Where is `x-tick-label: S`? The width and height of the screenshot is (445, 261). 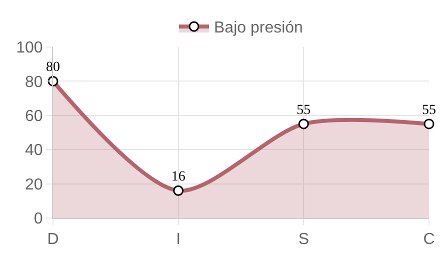
x-tick-label: S is located at coordinates (304, 239).